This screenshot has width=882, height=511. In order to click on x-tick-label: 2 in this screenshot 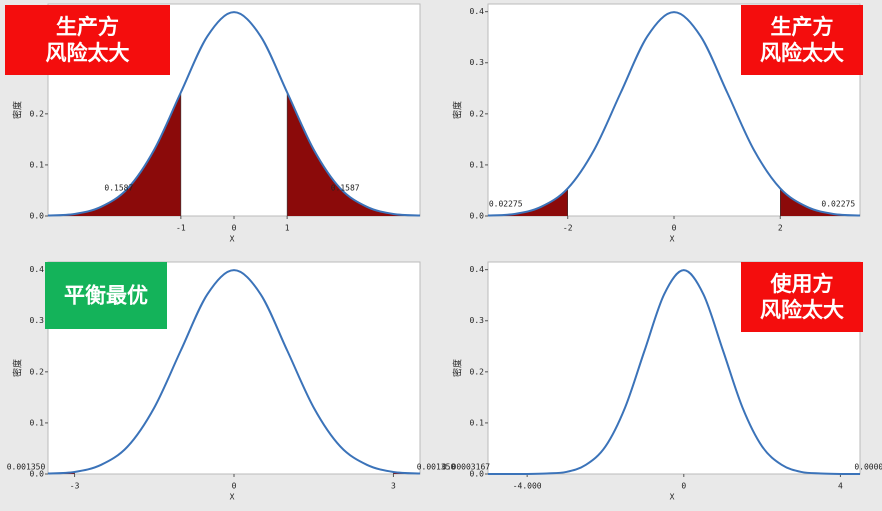, I will do `click(780, 228)`.